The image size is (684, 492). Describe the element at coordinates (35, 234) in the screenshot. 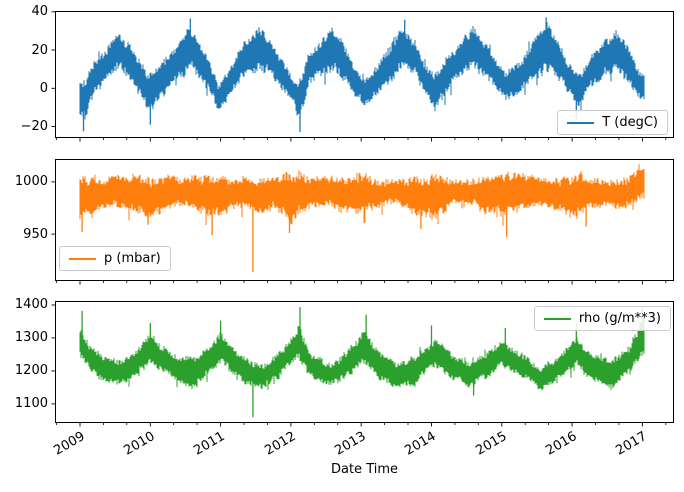

I see `y-tick-label: 950` at that location.